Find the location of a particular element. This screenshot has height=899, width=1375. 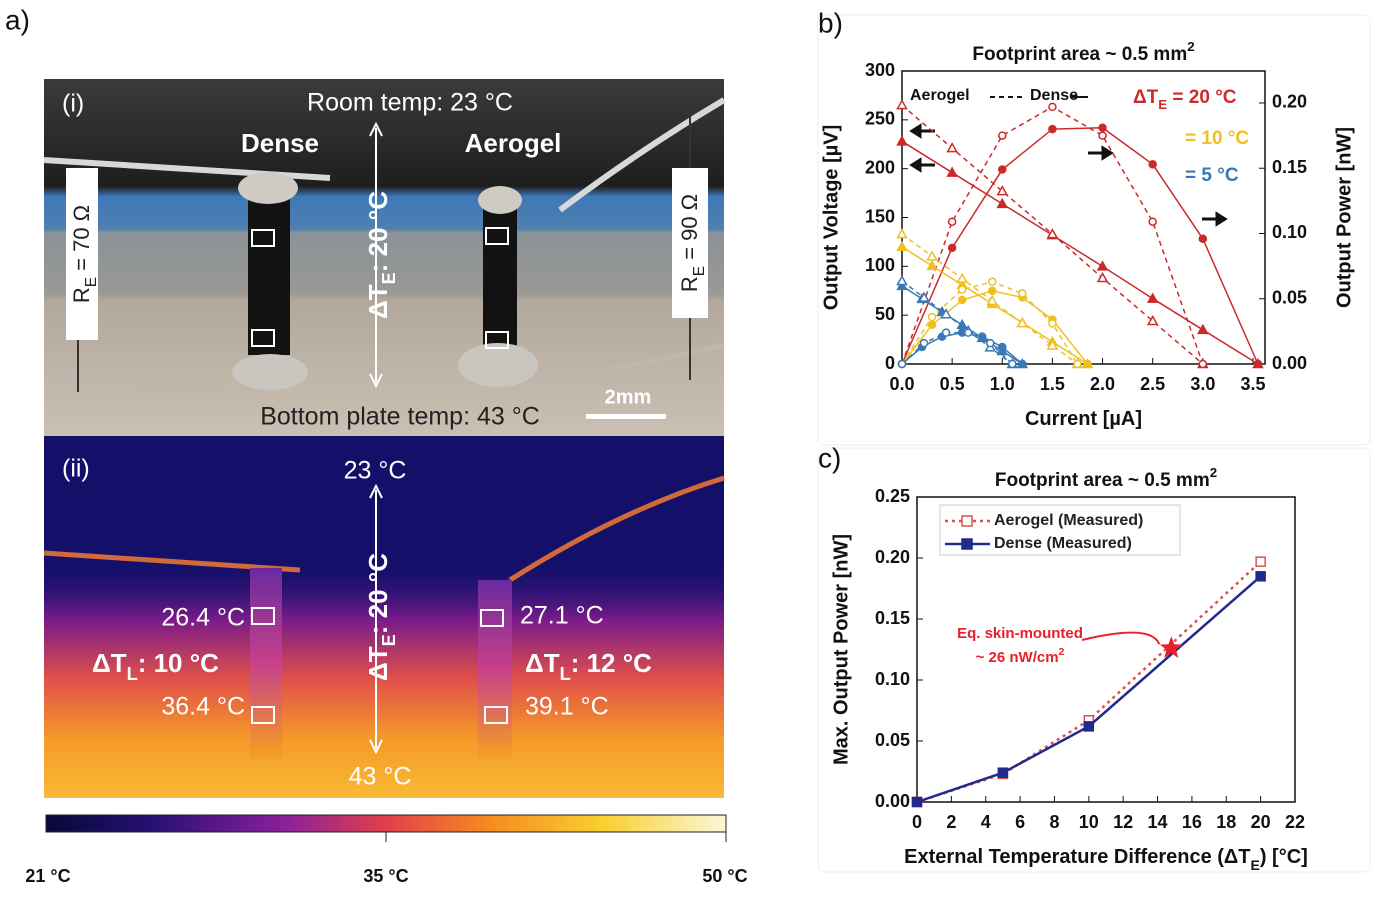

x-tick-label: 2.5 is located at coordinates (1152, 384).